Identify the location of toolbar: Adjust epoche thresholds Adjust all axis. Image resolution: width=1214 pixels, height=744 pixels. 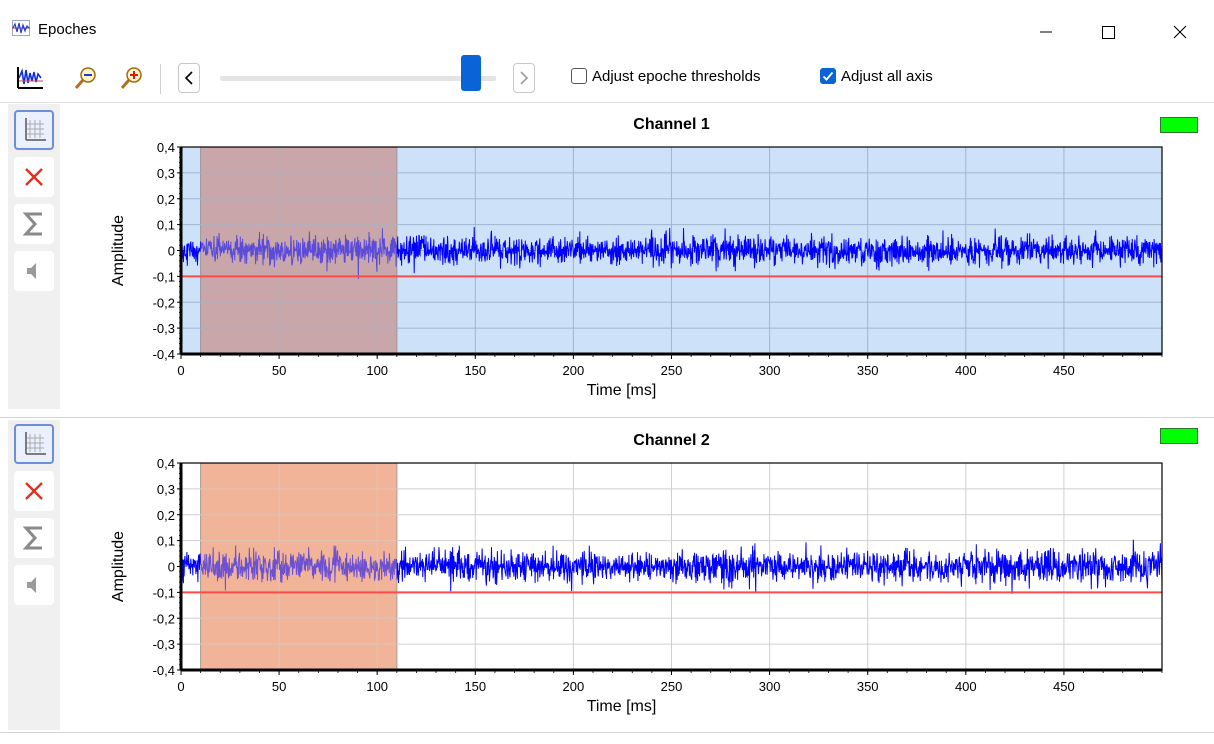
(607, 79).